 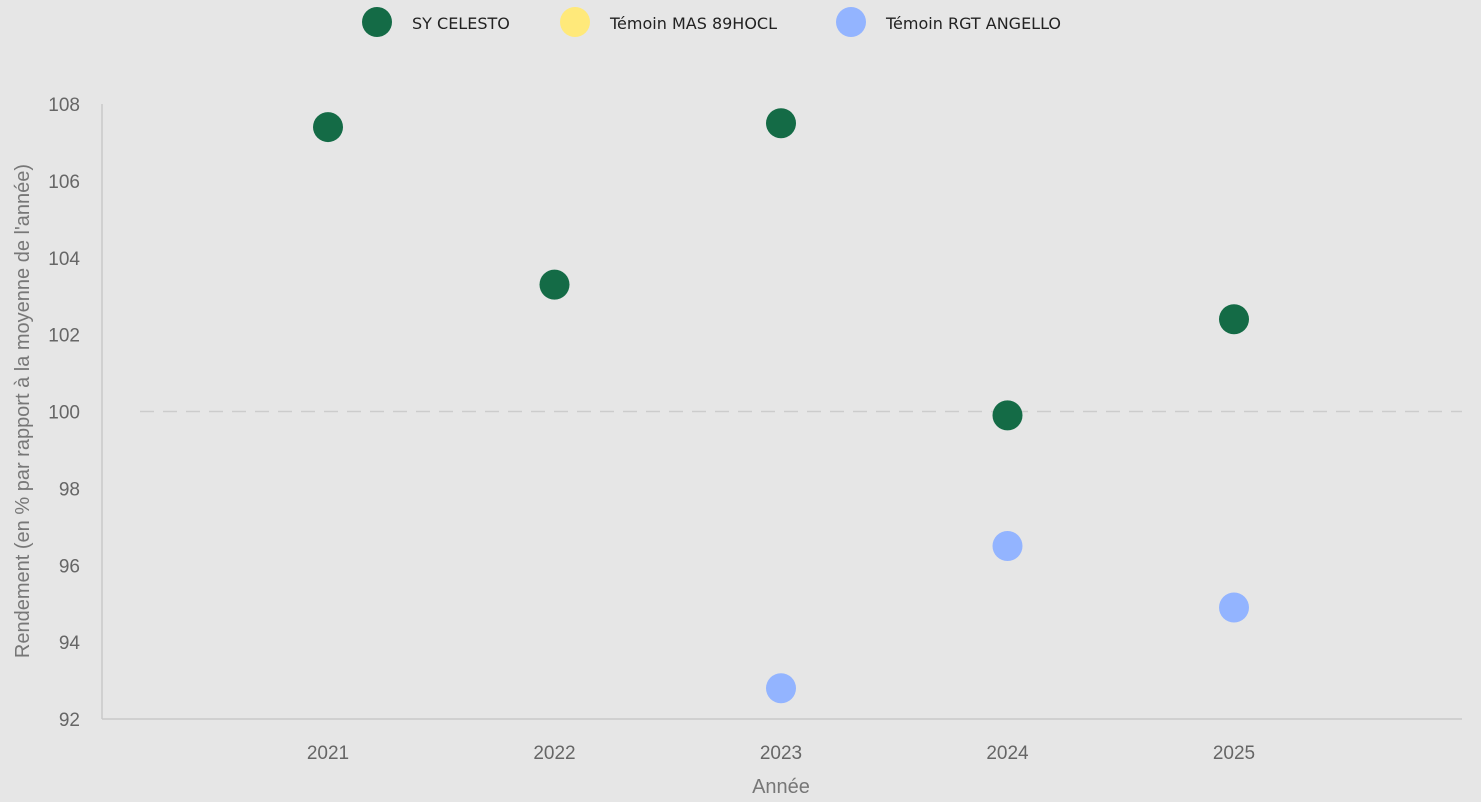 I want to click on x-tick-labels: 2021 2022 2023 2024 2025, so click(x=781, y=753).